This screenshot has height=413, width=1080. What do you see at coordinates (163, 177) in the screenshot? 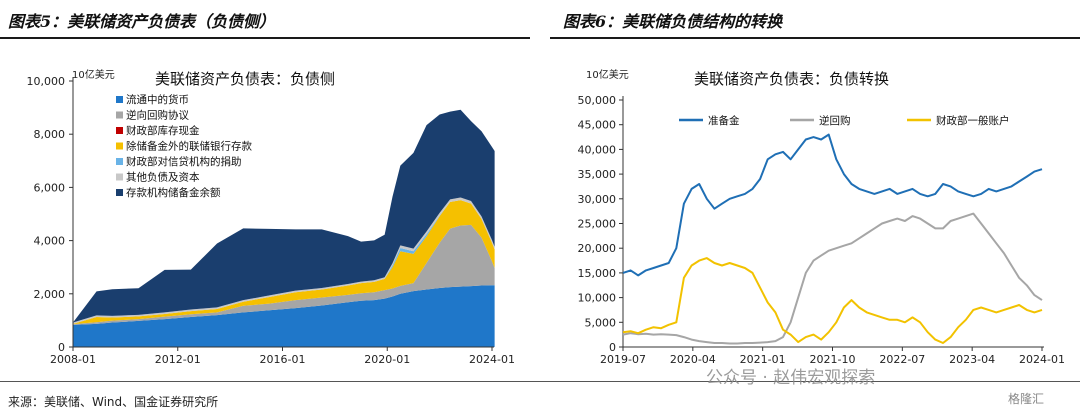
I see `legend-label: 其他负债及资本` at bounding box center [163, 177].